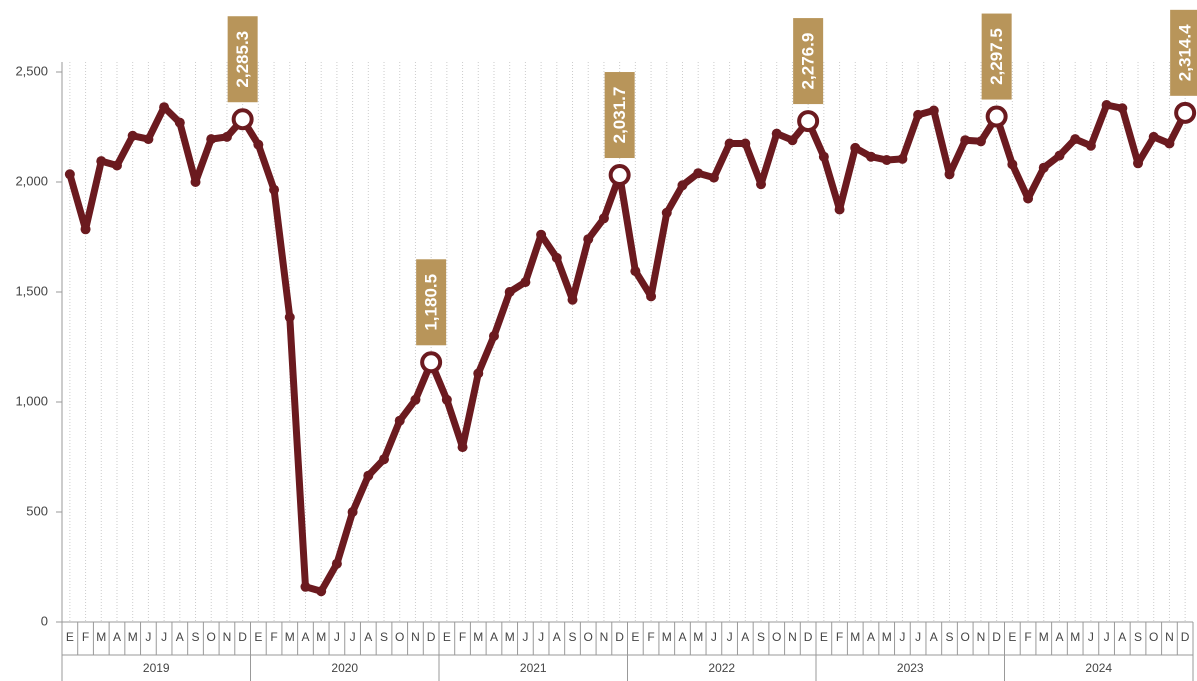  Describe the element at coordinates (31, 400) in the screenshot. I see `y-tick-label: 1,000` at that location.